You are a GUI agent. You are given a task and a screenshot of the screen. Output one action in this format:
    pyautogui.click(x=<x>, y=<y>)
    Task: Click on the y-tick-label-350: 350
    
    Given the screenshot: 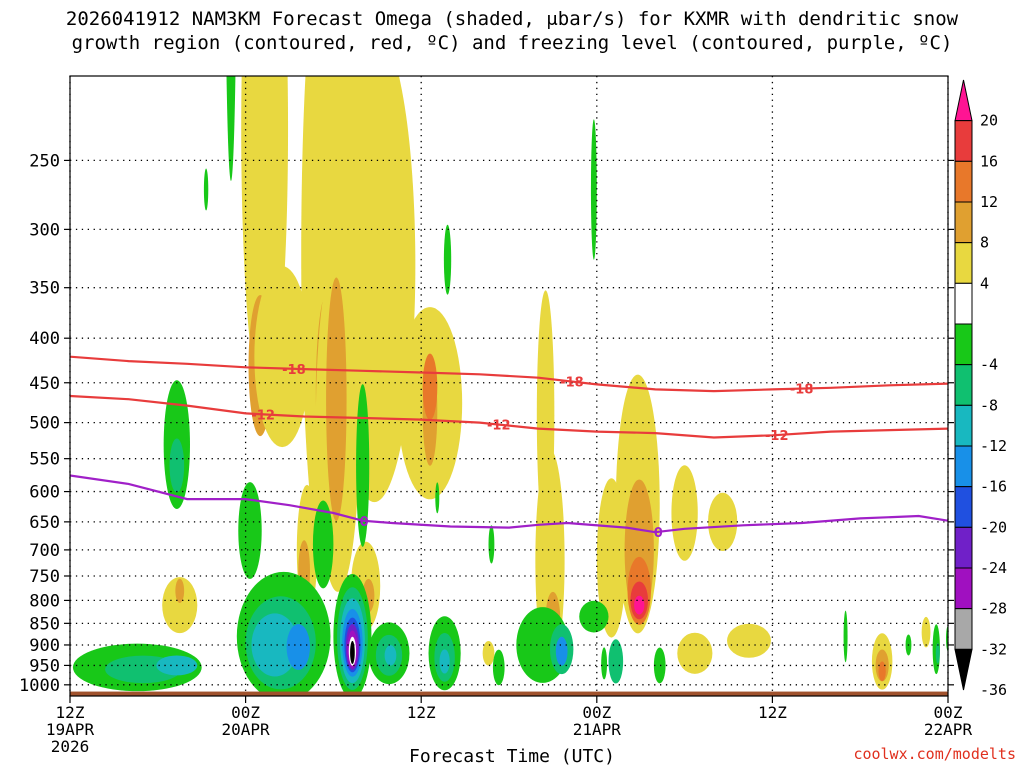 What is the action you would take?
    pyautogui.click(x=44, y=289)
    